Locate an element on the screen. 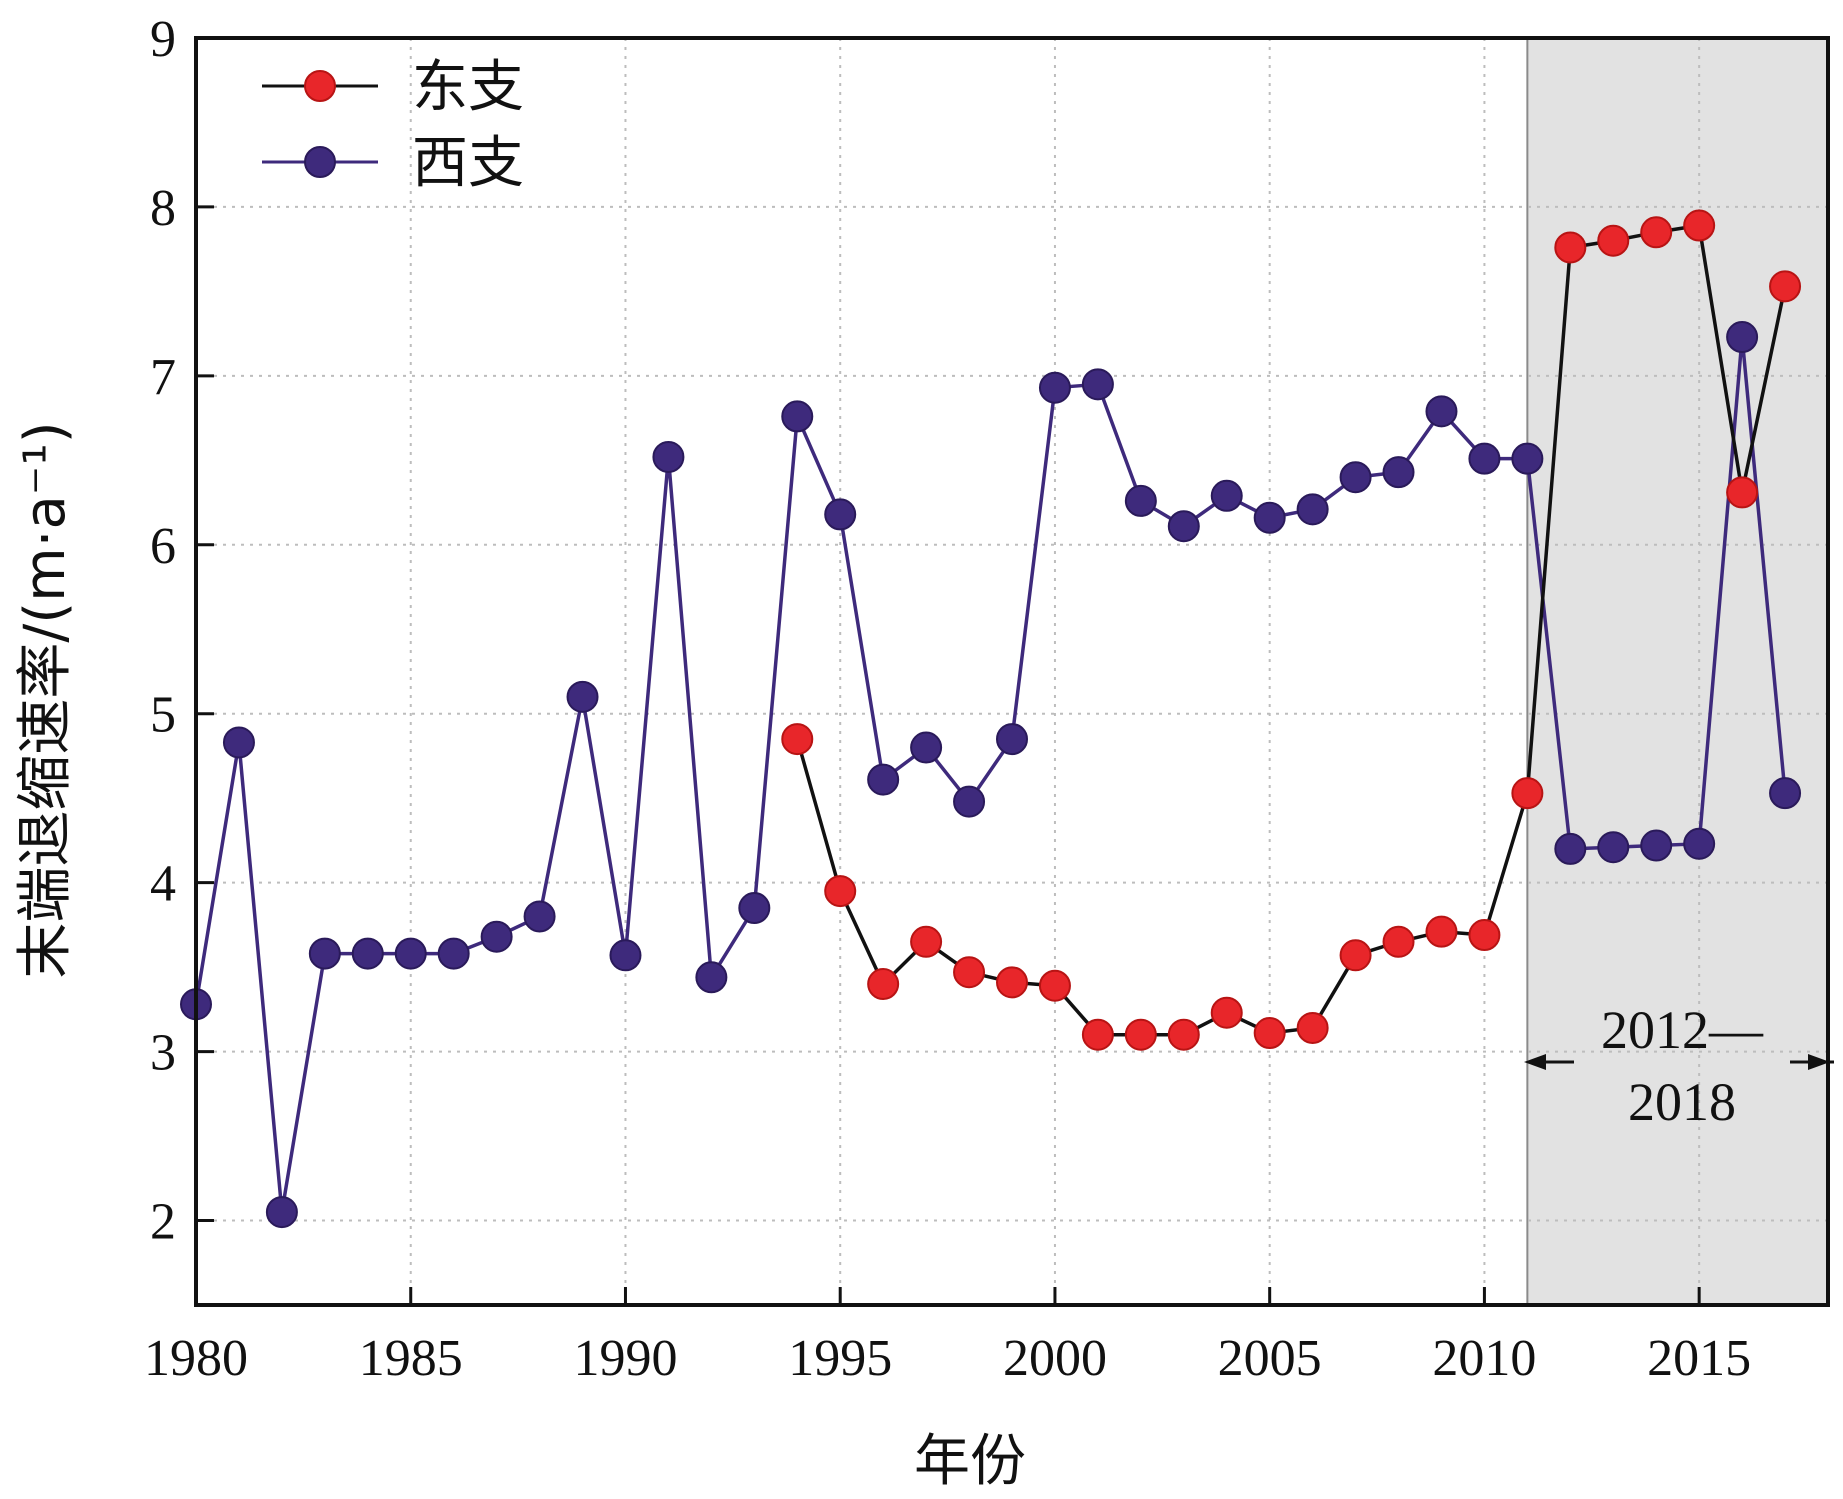 The image size is (1843, 1499). period-label-line2: 2018 is located at coordinates (1682, 1102).